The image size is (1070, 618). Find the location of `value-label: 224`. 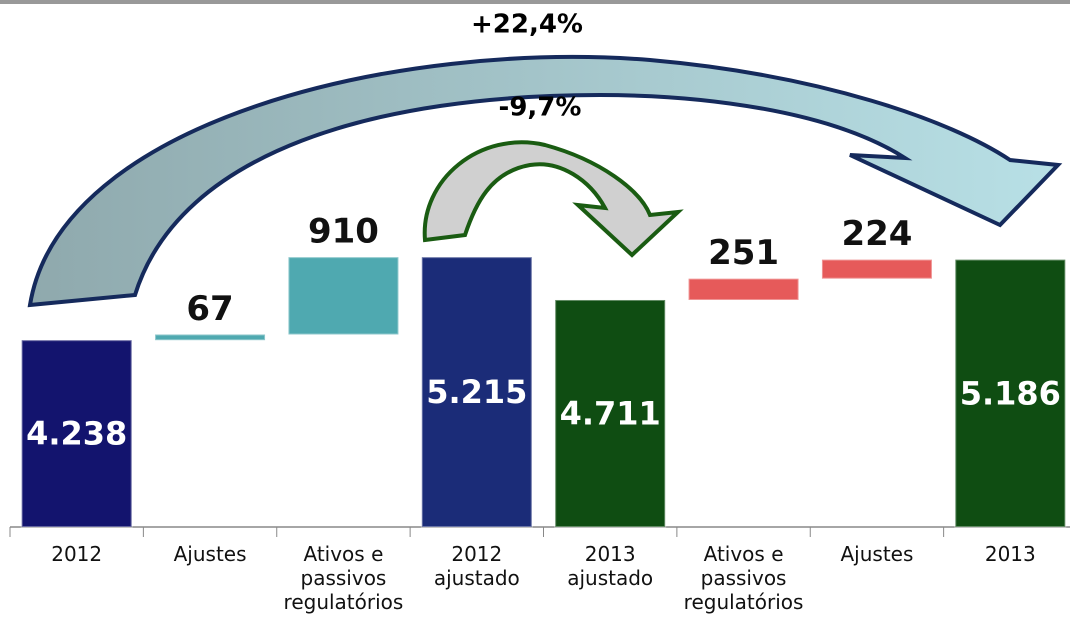

value-label: 224 is located at coordinates (876, 234).